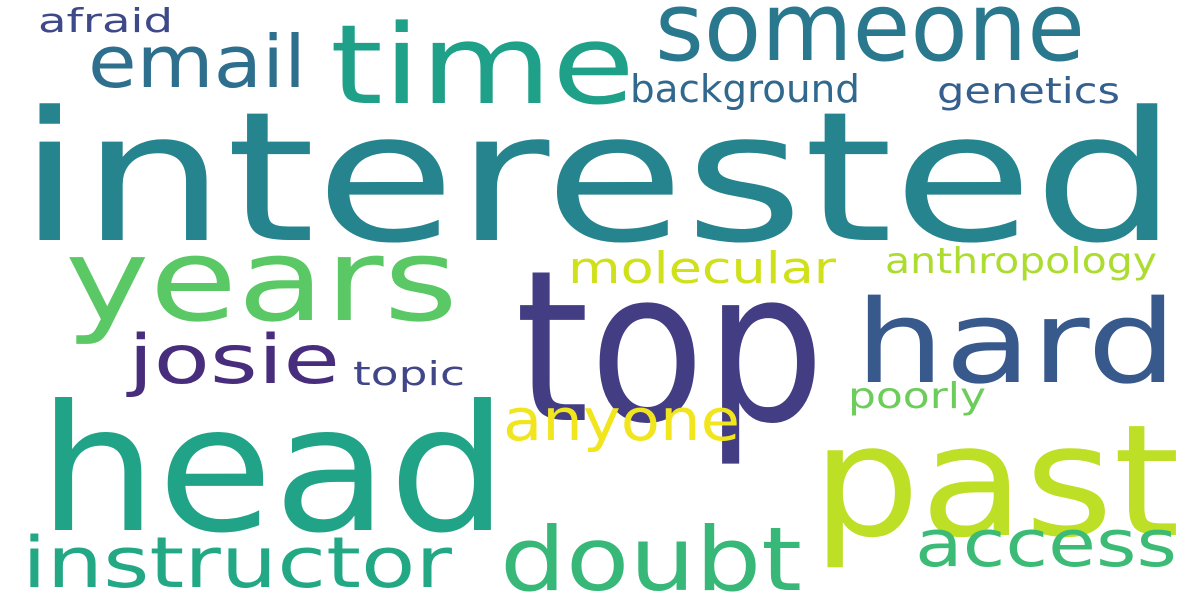 The width and height of the screenshot is (1200, 600). What do you see at coordinates (870, 41) in the screenshot?
I see `word-someone: someone` at bounding box center [870, 41].